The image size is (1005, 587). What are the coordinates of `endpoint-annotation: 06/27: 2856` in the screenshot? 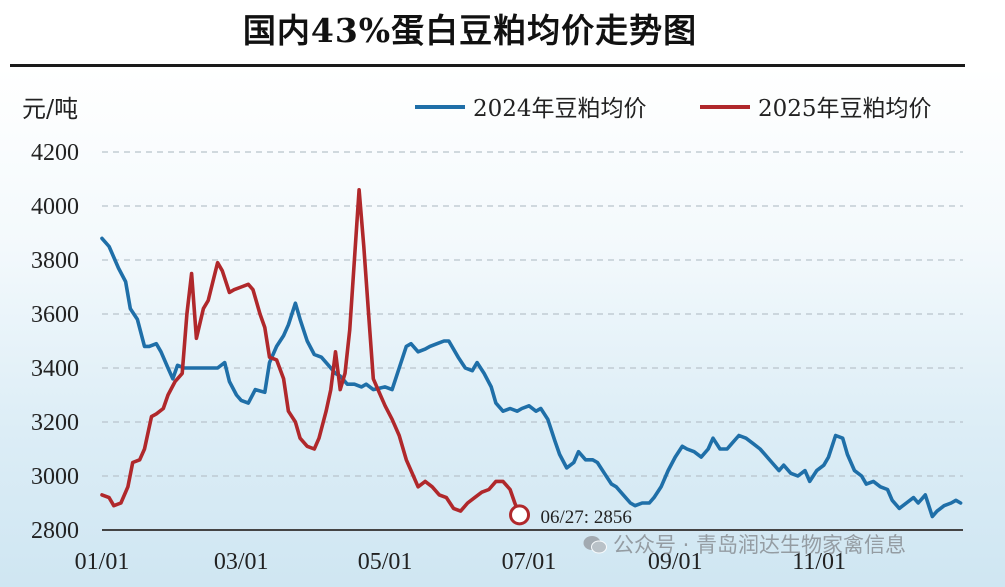 It's located at (586, 517).